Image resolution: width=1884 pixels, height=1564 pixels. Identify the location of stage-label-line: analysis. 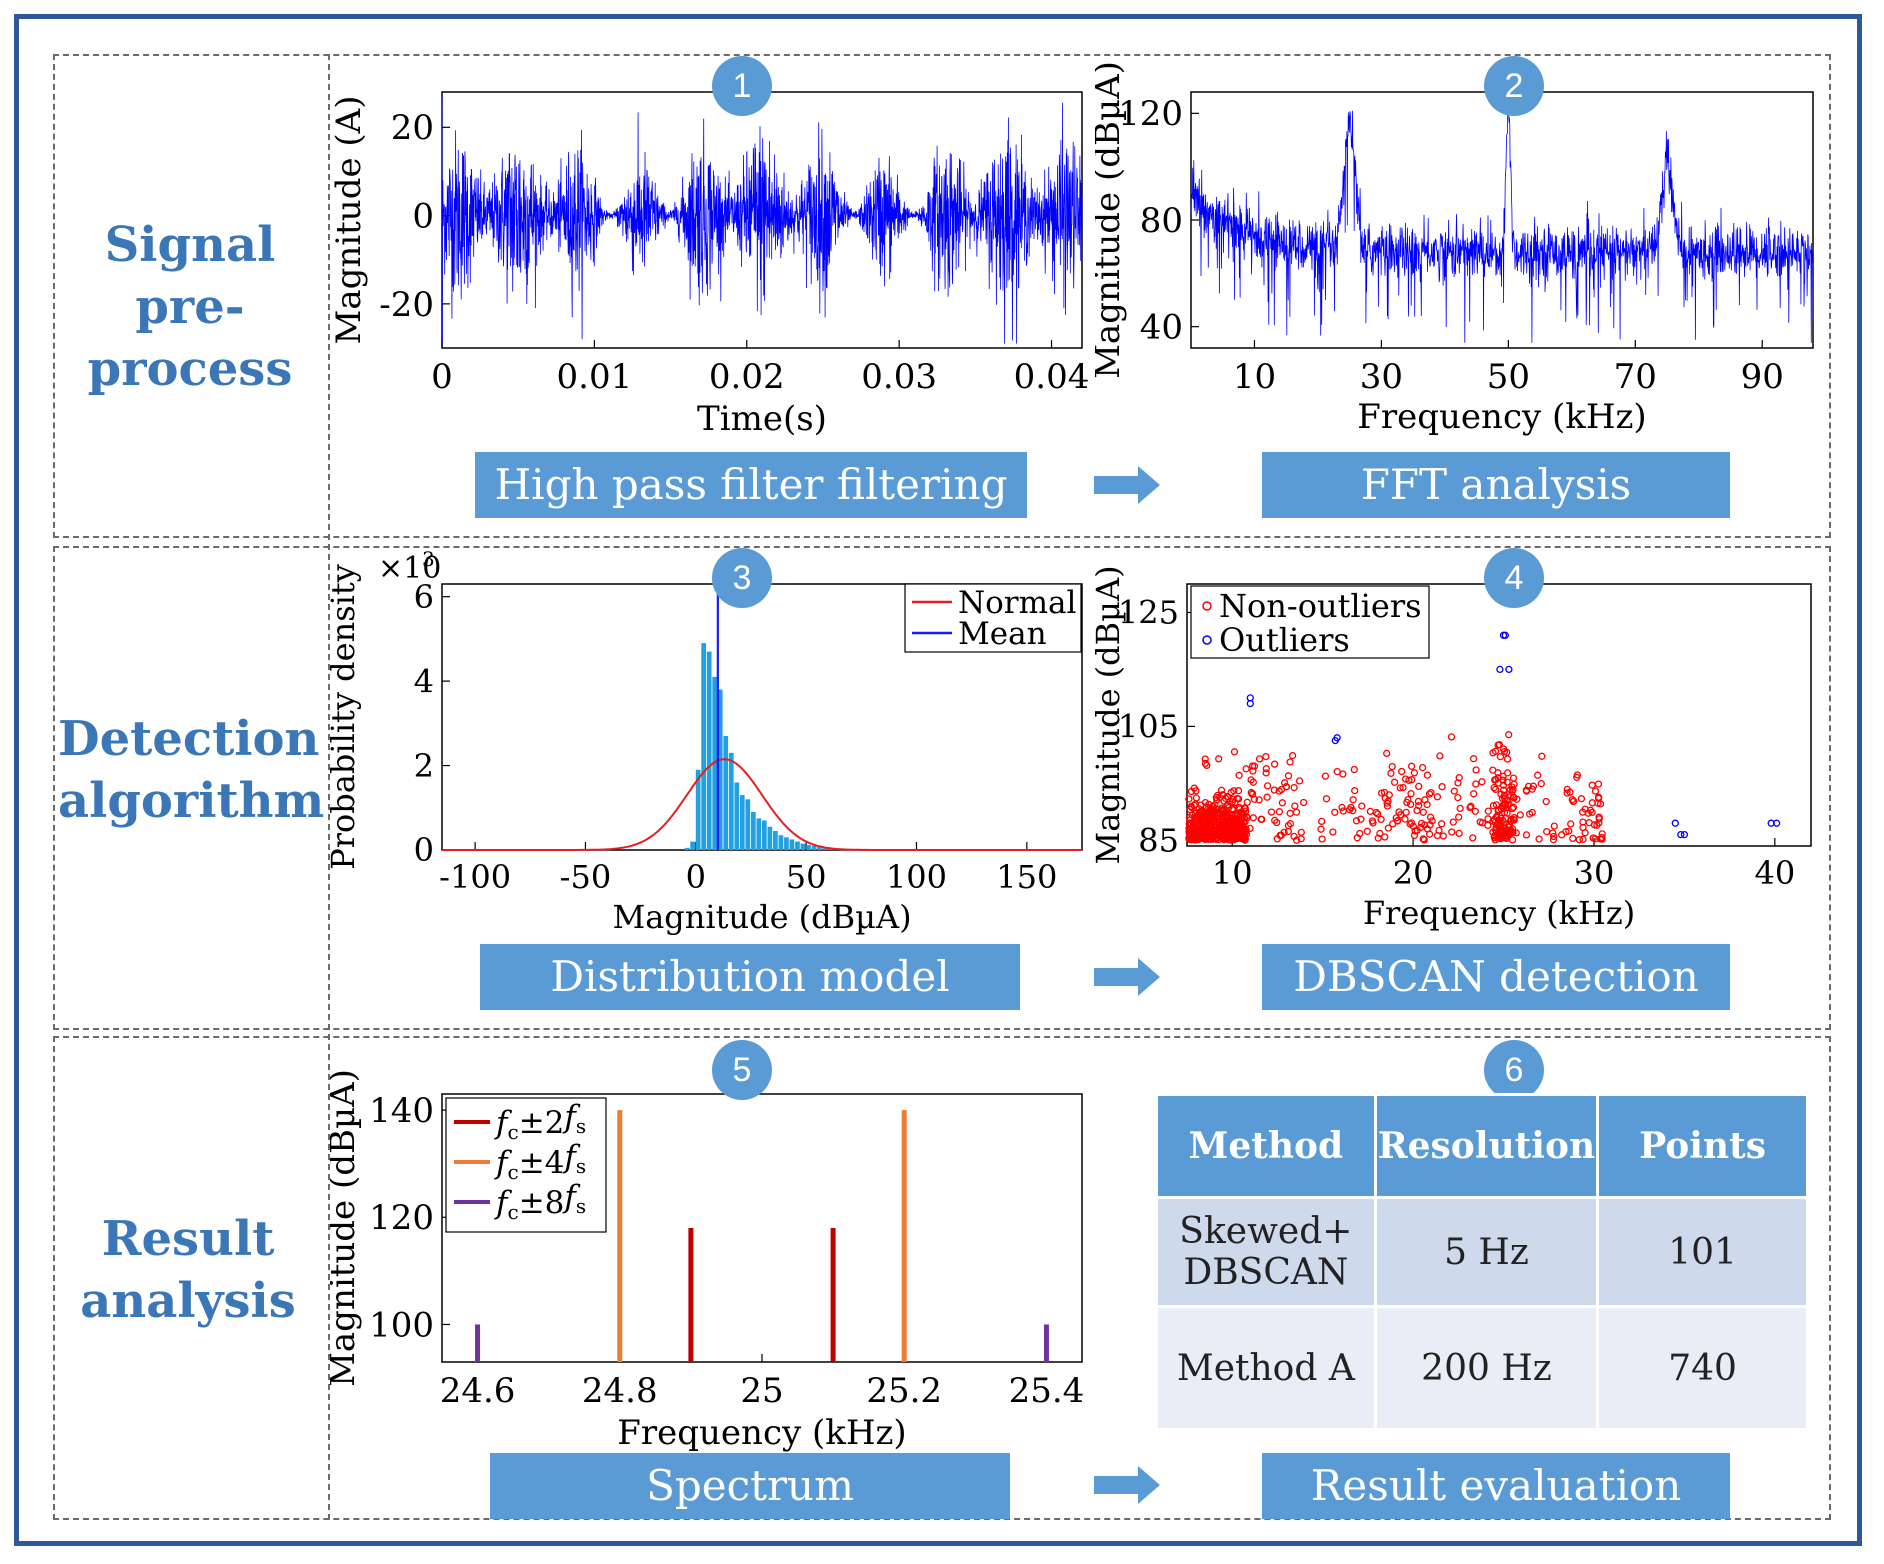
(188, 1301).